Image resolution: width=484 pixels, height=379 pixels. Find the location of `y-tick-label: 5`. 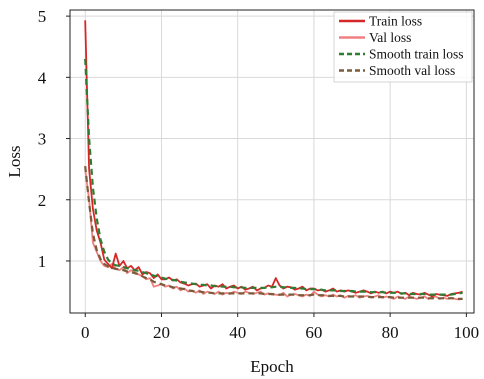

y-tick-label: 5 is located at coordinates (42, 16).